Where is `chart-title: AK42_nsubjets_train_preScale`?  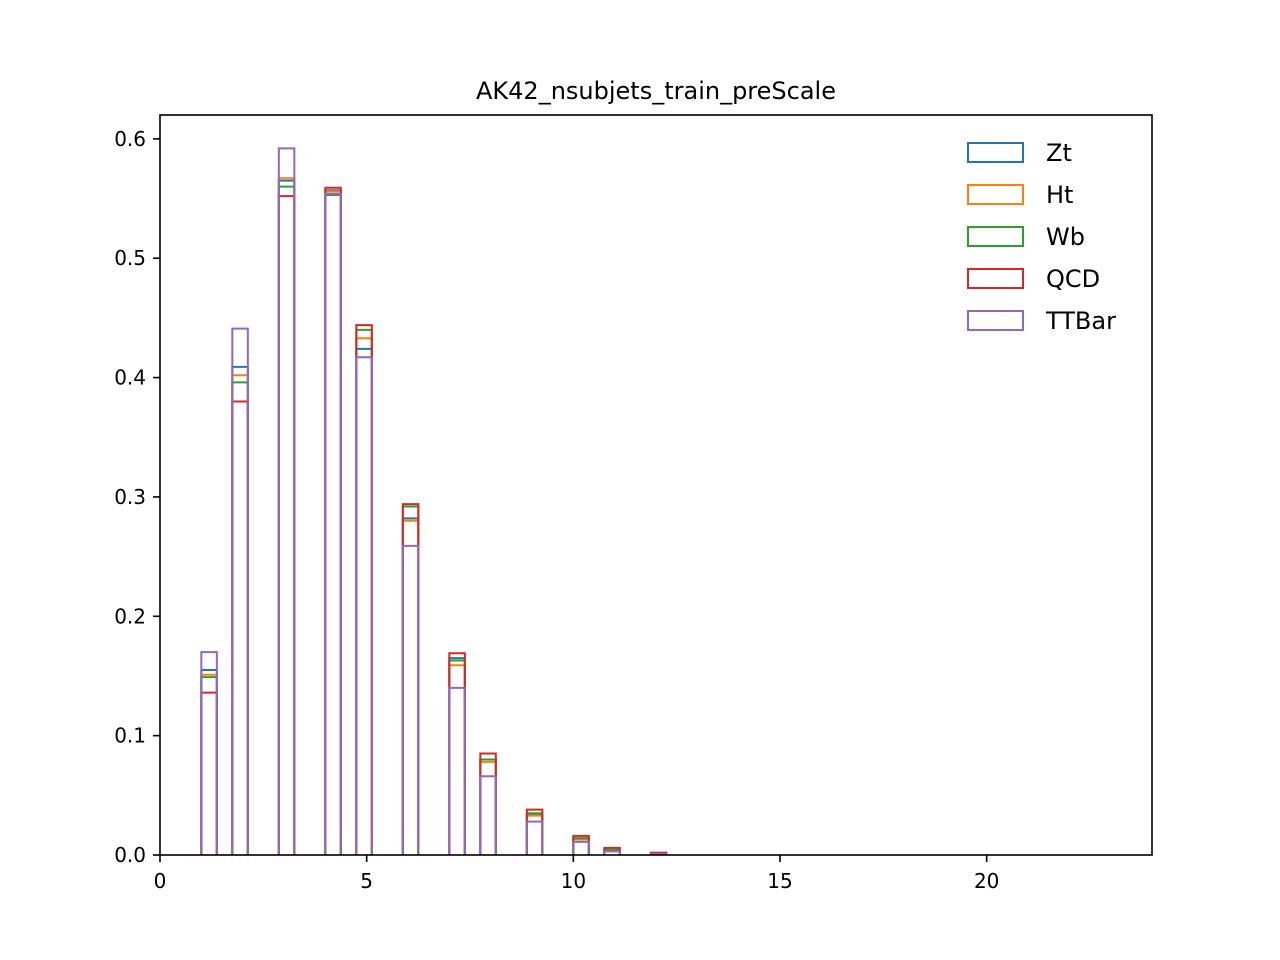 chart-title: AK42_nsubjets_train_preScale is located at coordinates (656, 91).